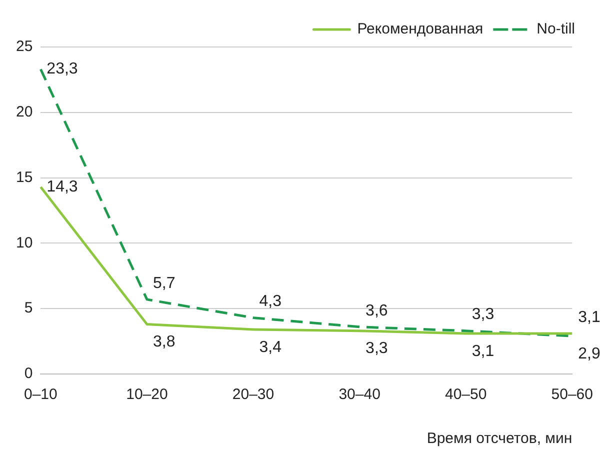 This screenshot has height=460, width=613. I want to click on x-tick-label: 0–10, so click(41, 395).